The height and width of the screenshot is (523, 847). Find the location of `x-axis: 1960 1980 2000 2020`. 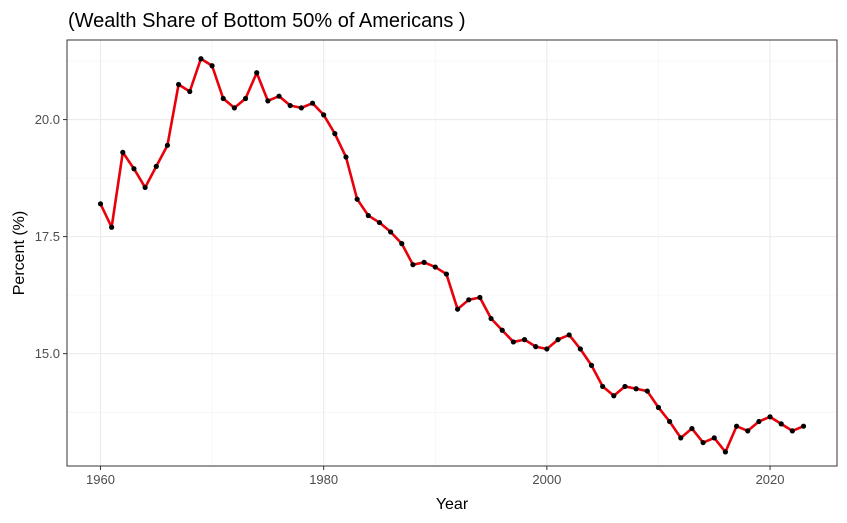

x-axis: 1960 1980 2000 2020 is located at coordinates (435, 476).